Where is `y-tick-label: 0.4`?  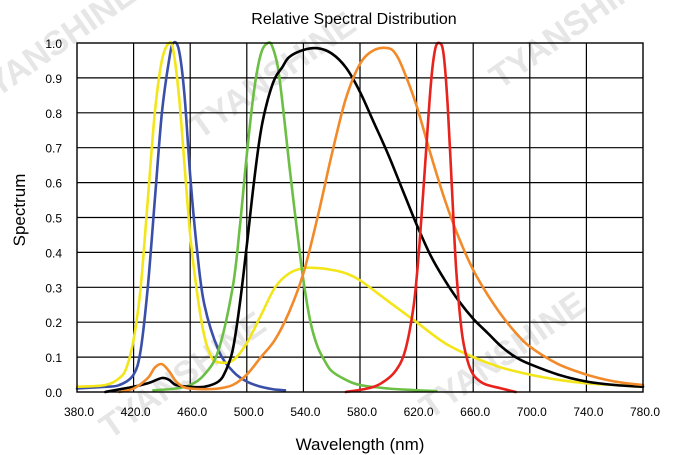 y-tick-label: 0.4 is located at coordinates (53, 253).